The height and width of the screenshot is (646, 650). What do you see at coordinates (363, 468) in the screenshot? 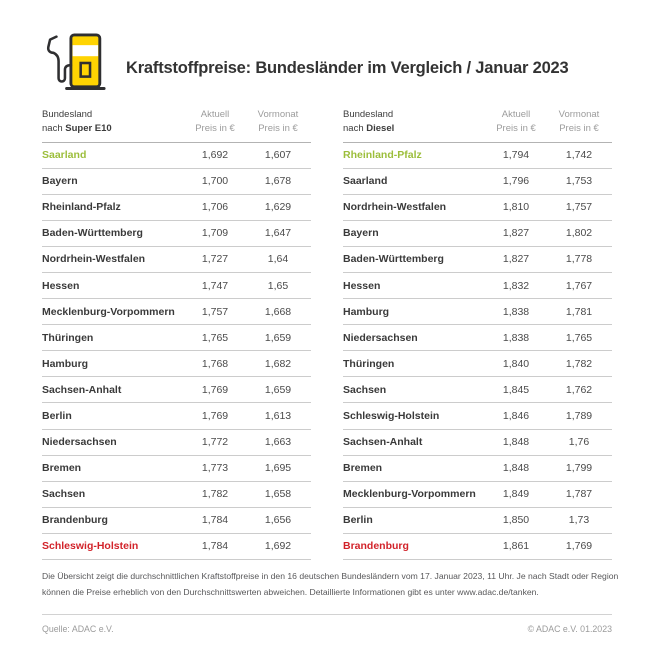
I see `state-label: Bremen` at bounding box center [363, 468].